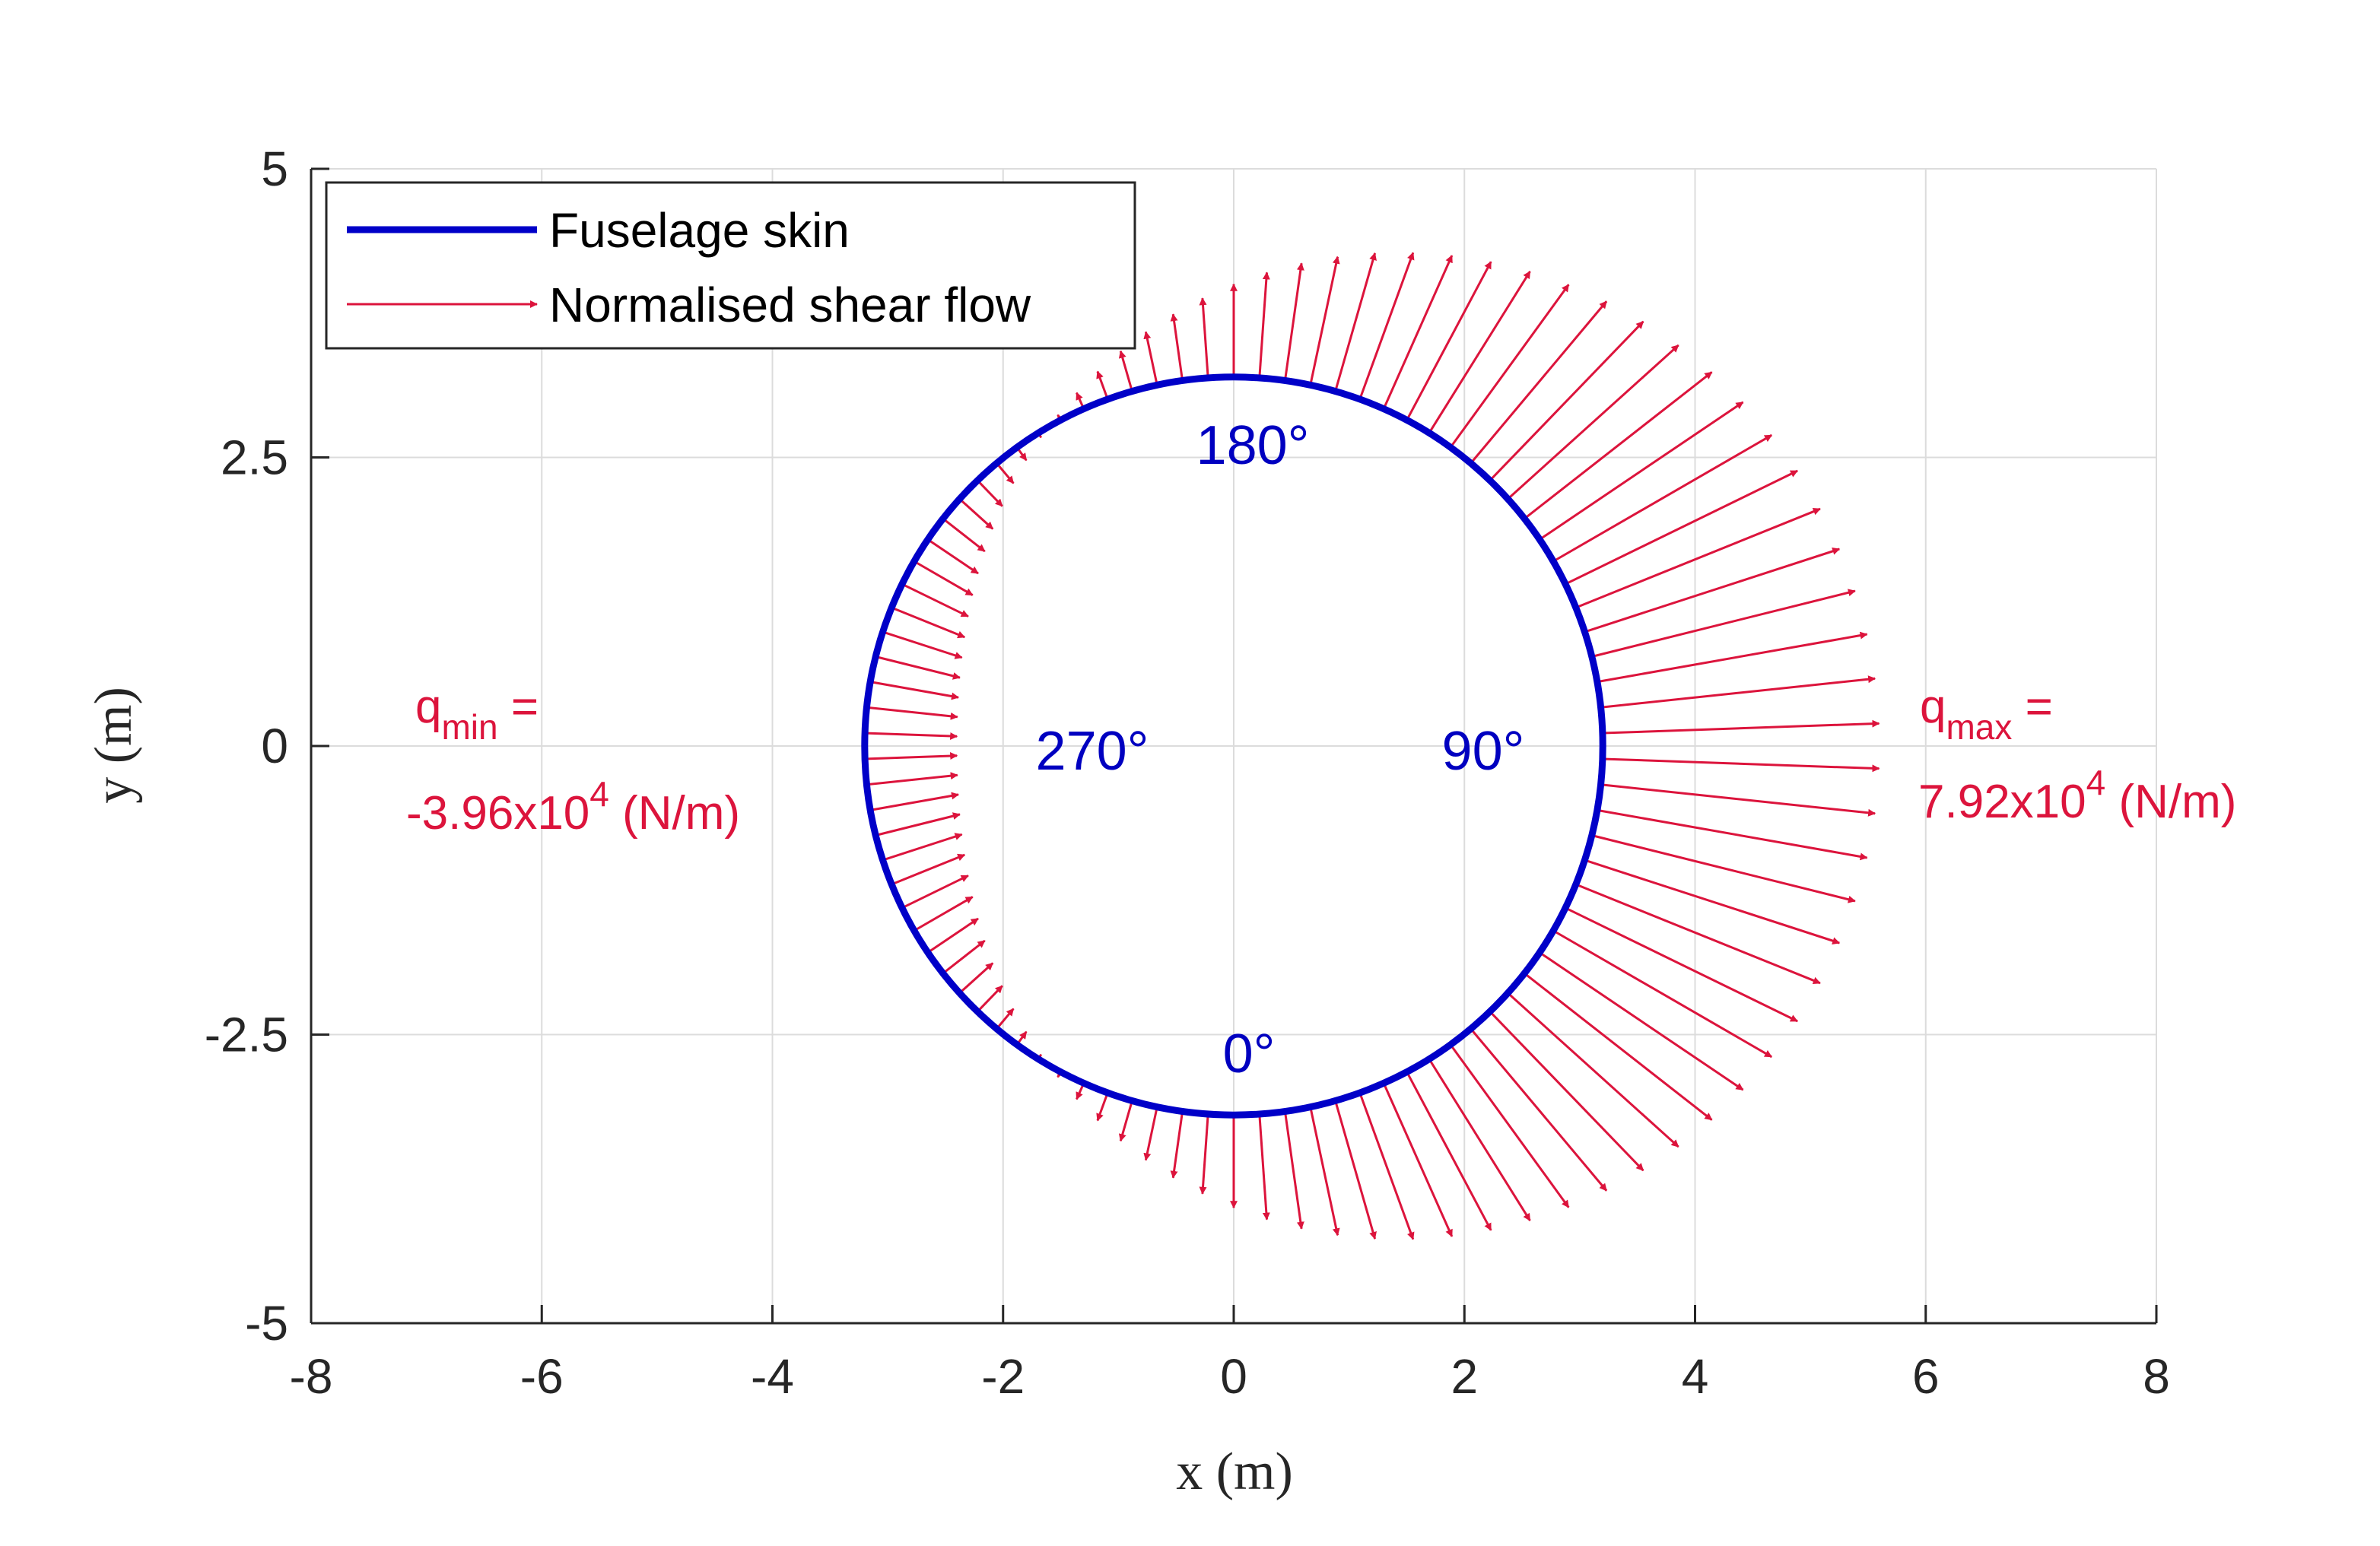 The image size is (2380, 1546). I want to click on x-tick-label: 0, so click(1233, 1377).